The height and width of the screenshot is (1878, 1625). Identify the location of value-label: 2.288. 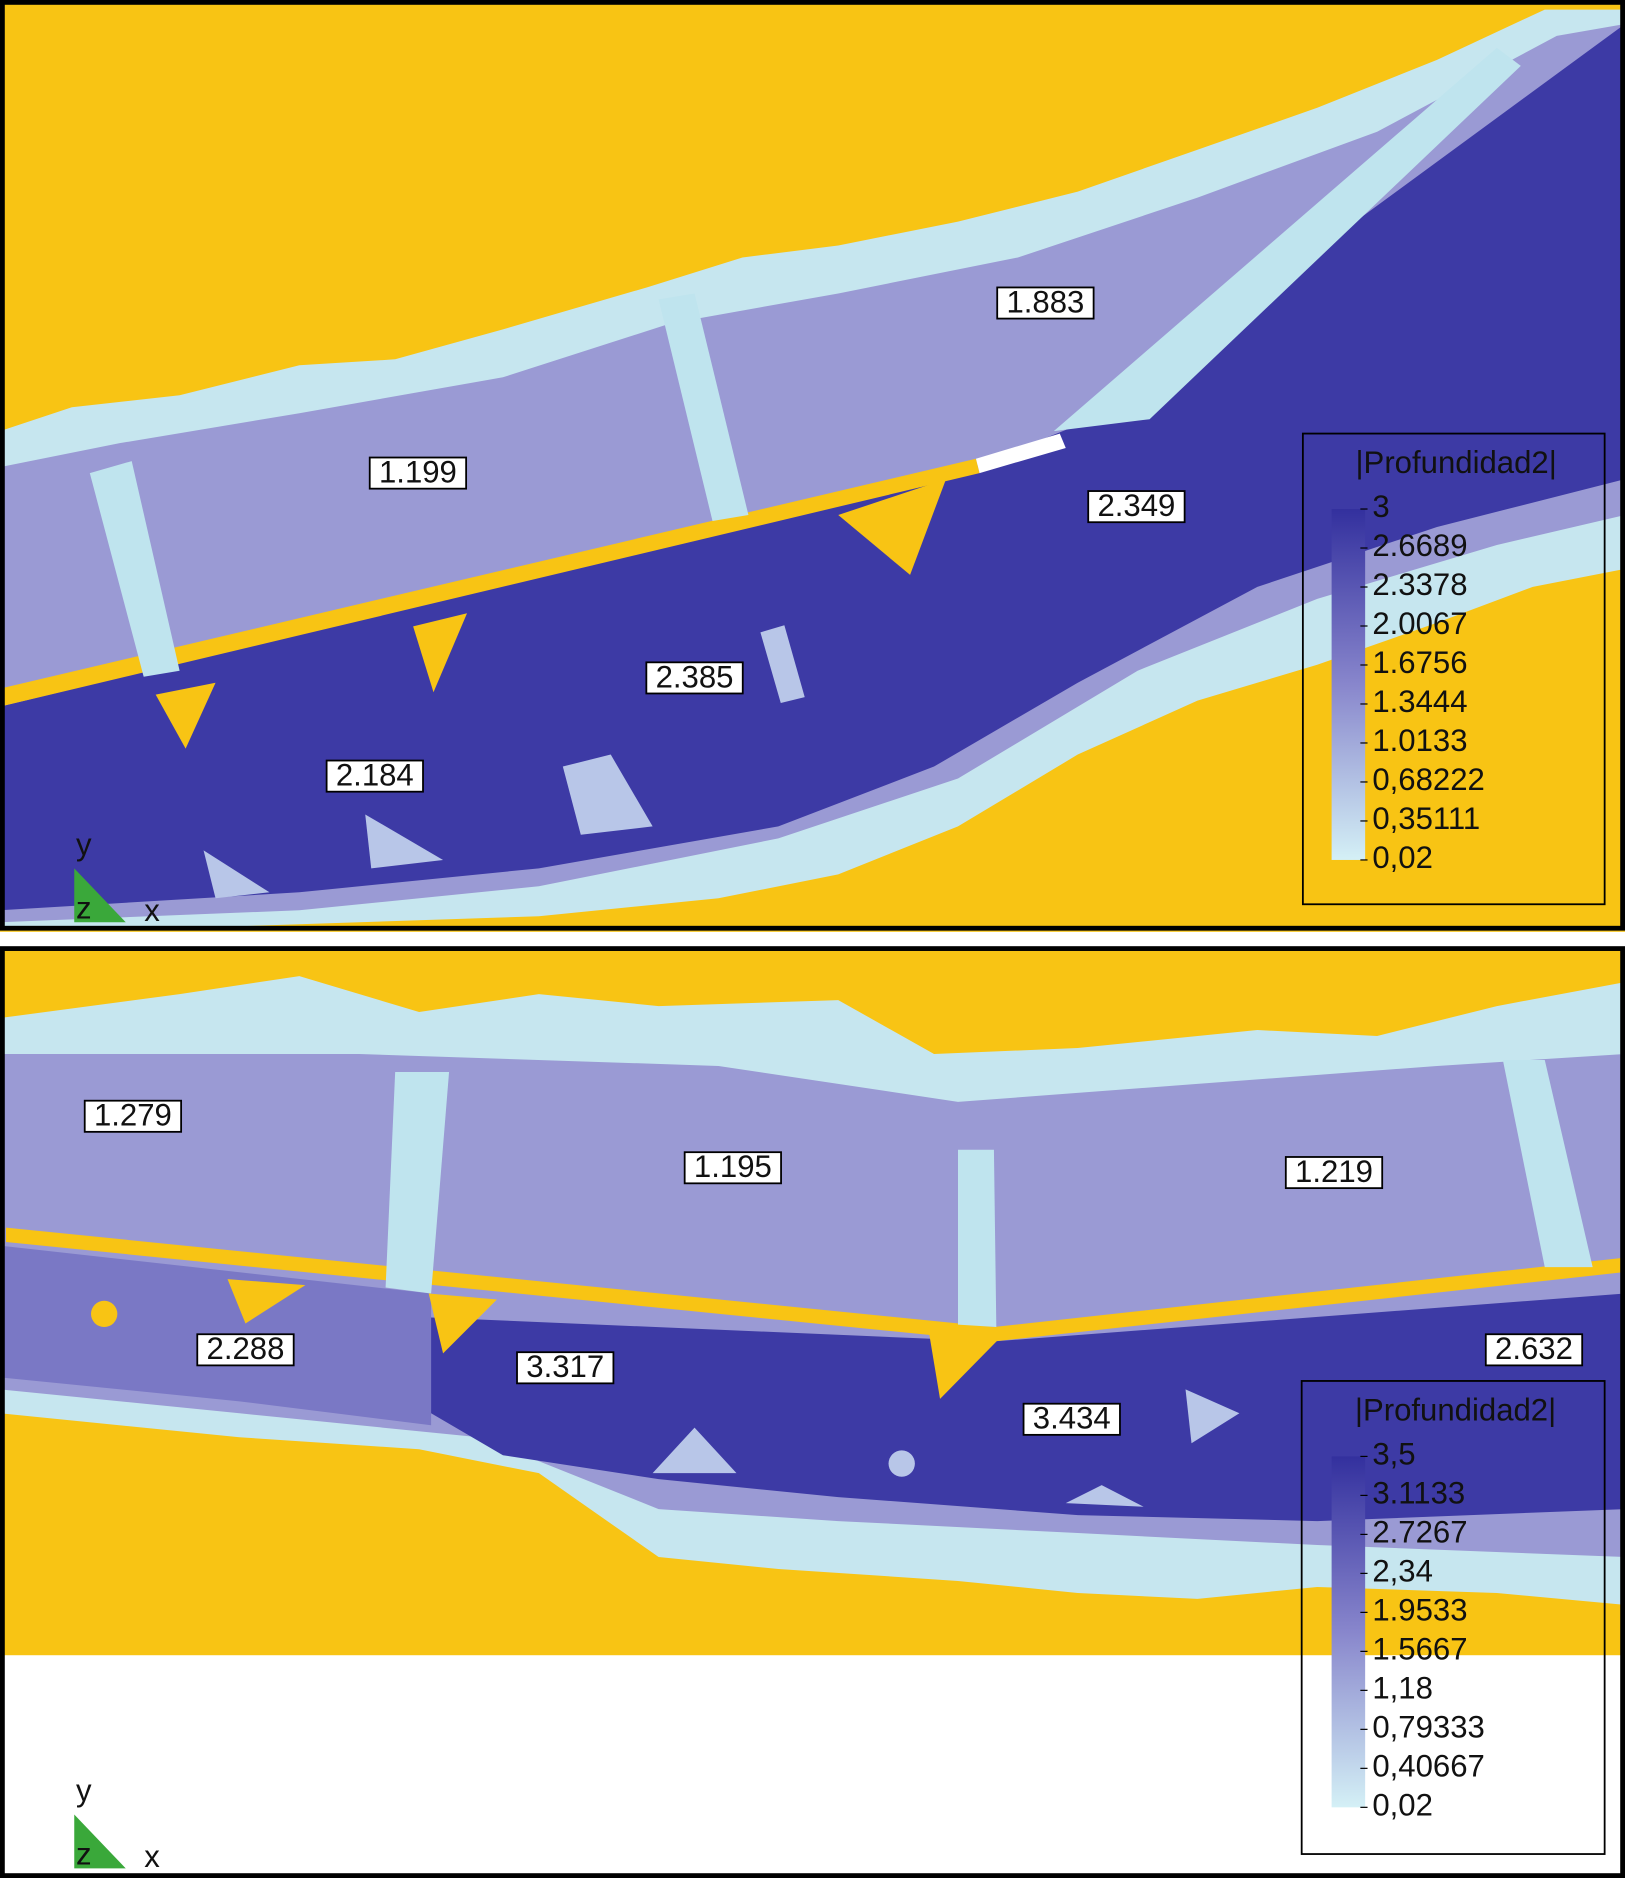
(246, 1348).